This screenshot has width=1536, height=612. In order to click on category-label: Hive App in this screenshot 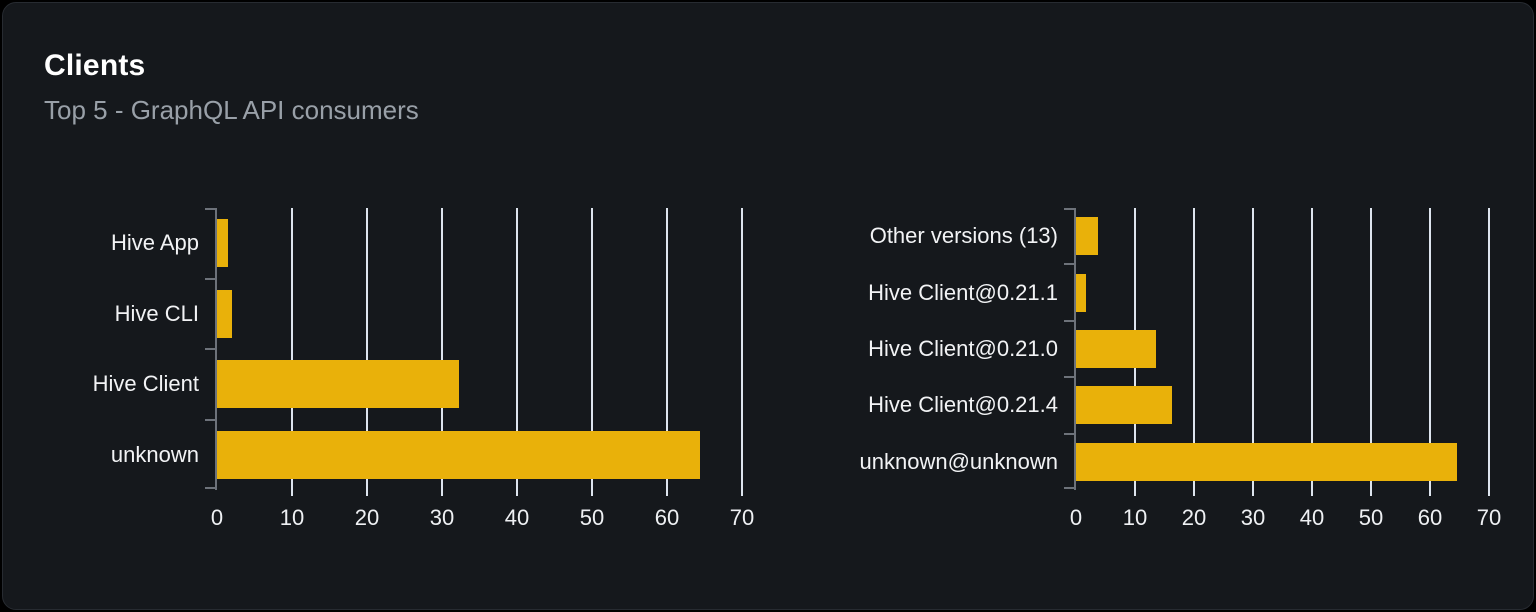, I will do `click(154, 243)`.